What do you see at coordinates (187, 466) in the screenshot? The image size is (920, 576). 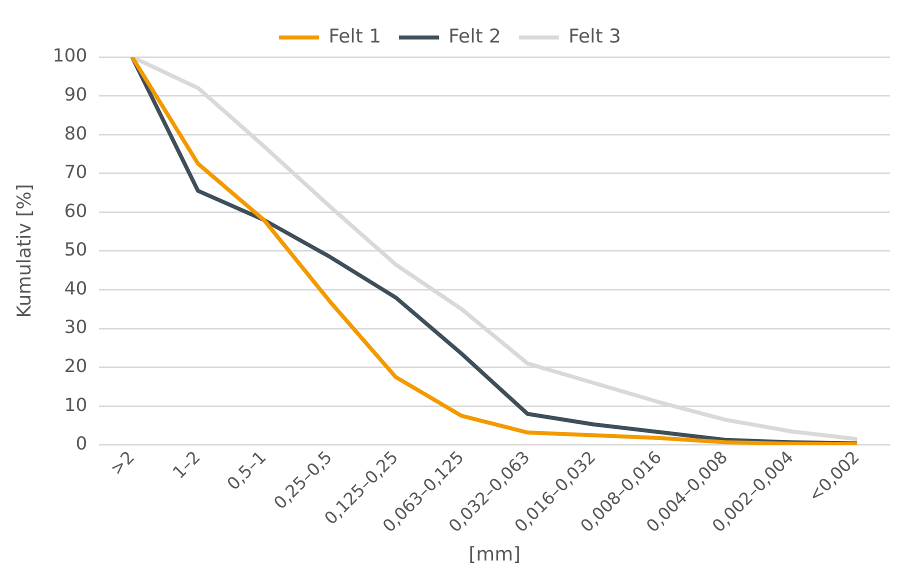 I see `x-tick-label: 1–2` at bounding box center [187, 466].